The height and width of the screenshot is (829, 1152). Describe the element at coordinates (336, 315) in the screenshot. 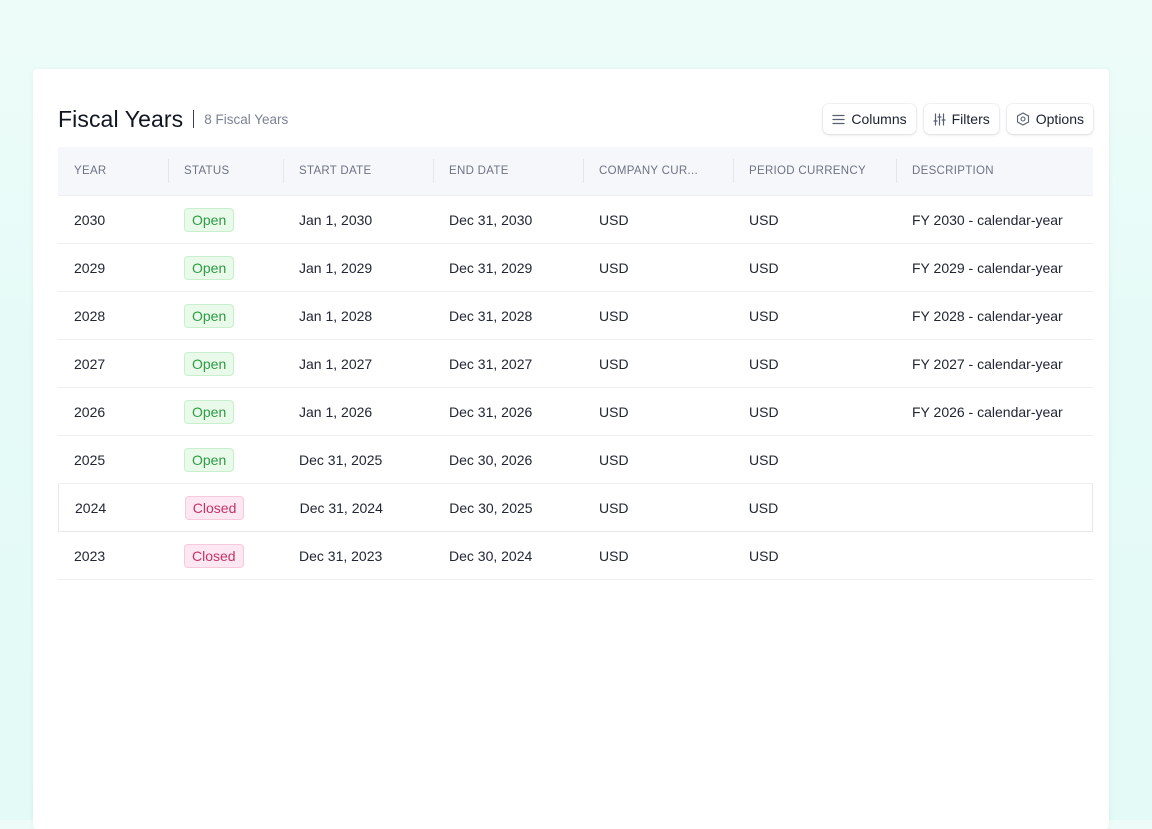

I see `cell-start-date: Jan 1, 2028` at that location.